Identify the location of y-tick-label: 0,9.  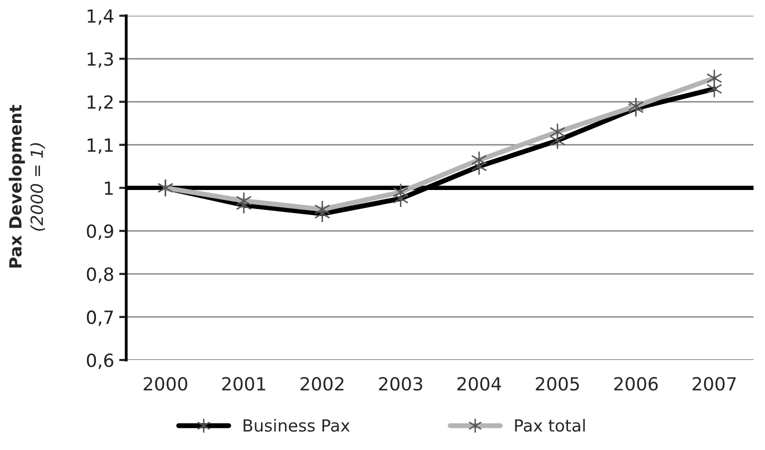
(100, 232).